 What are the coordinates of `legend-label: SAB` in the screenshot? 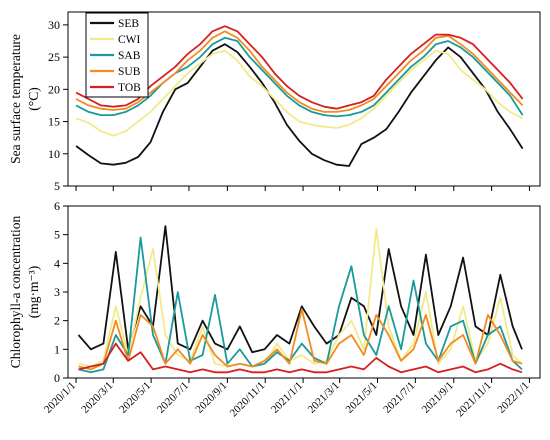 It's located at (129, 56).